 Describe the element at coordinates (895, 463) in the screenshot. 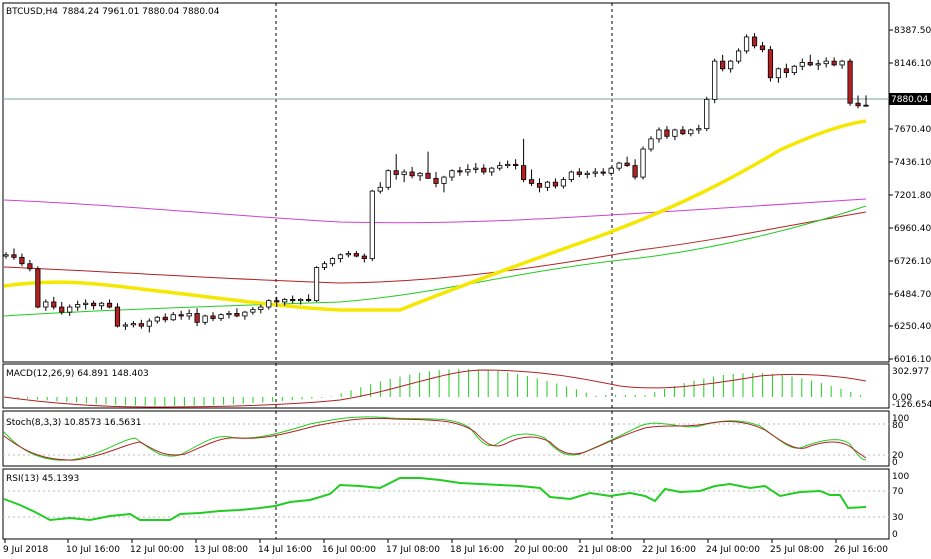

I see `stoch-tick-0: 0` at that location.